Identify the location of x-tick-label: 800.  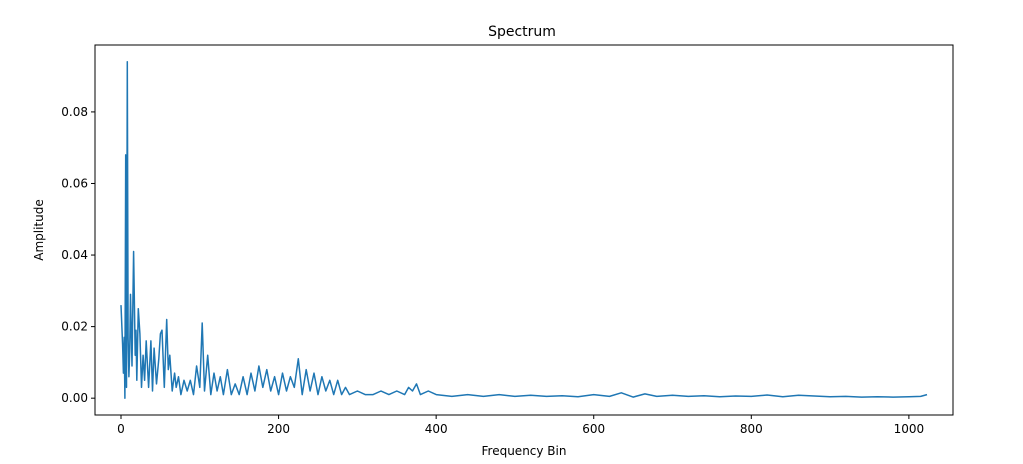
(751, 429).